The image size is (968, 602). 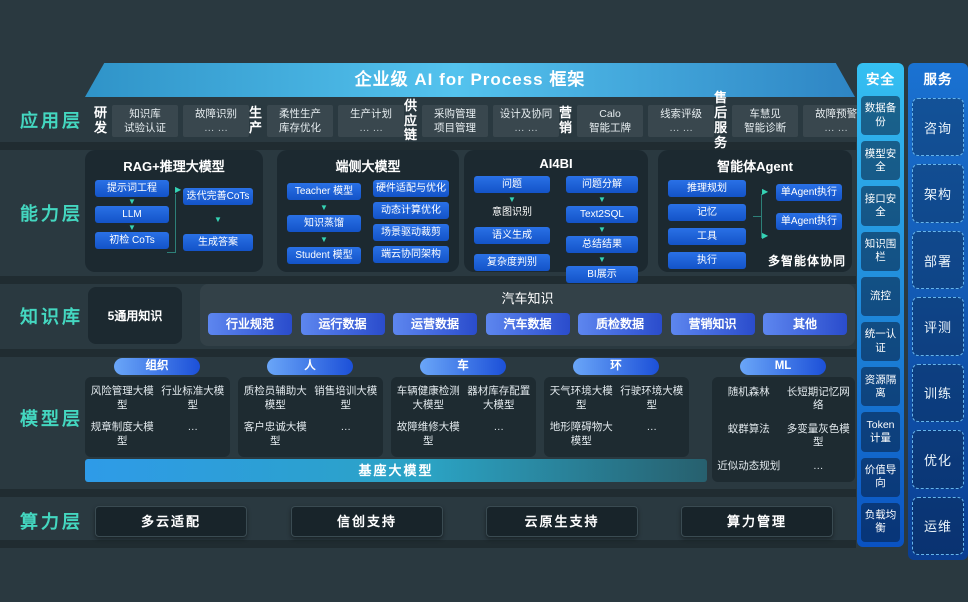 I want to click on flow-node: 初检 CoTs, so click(x=132, y=240).